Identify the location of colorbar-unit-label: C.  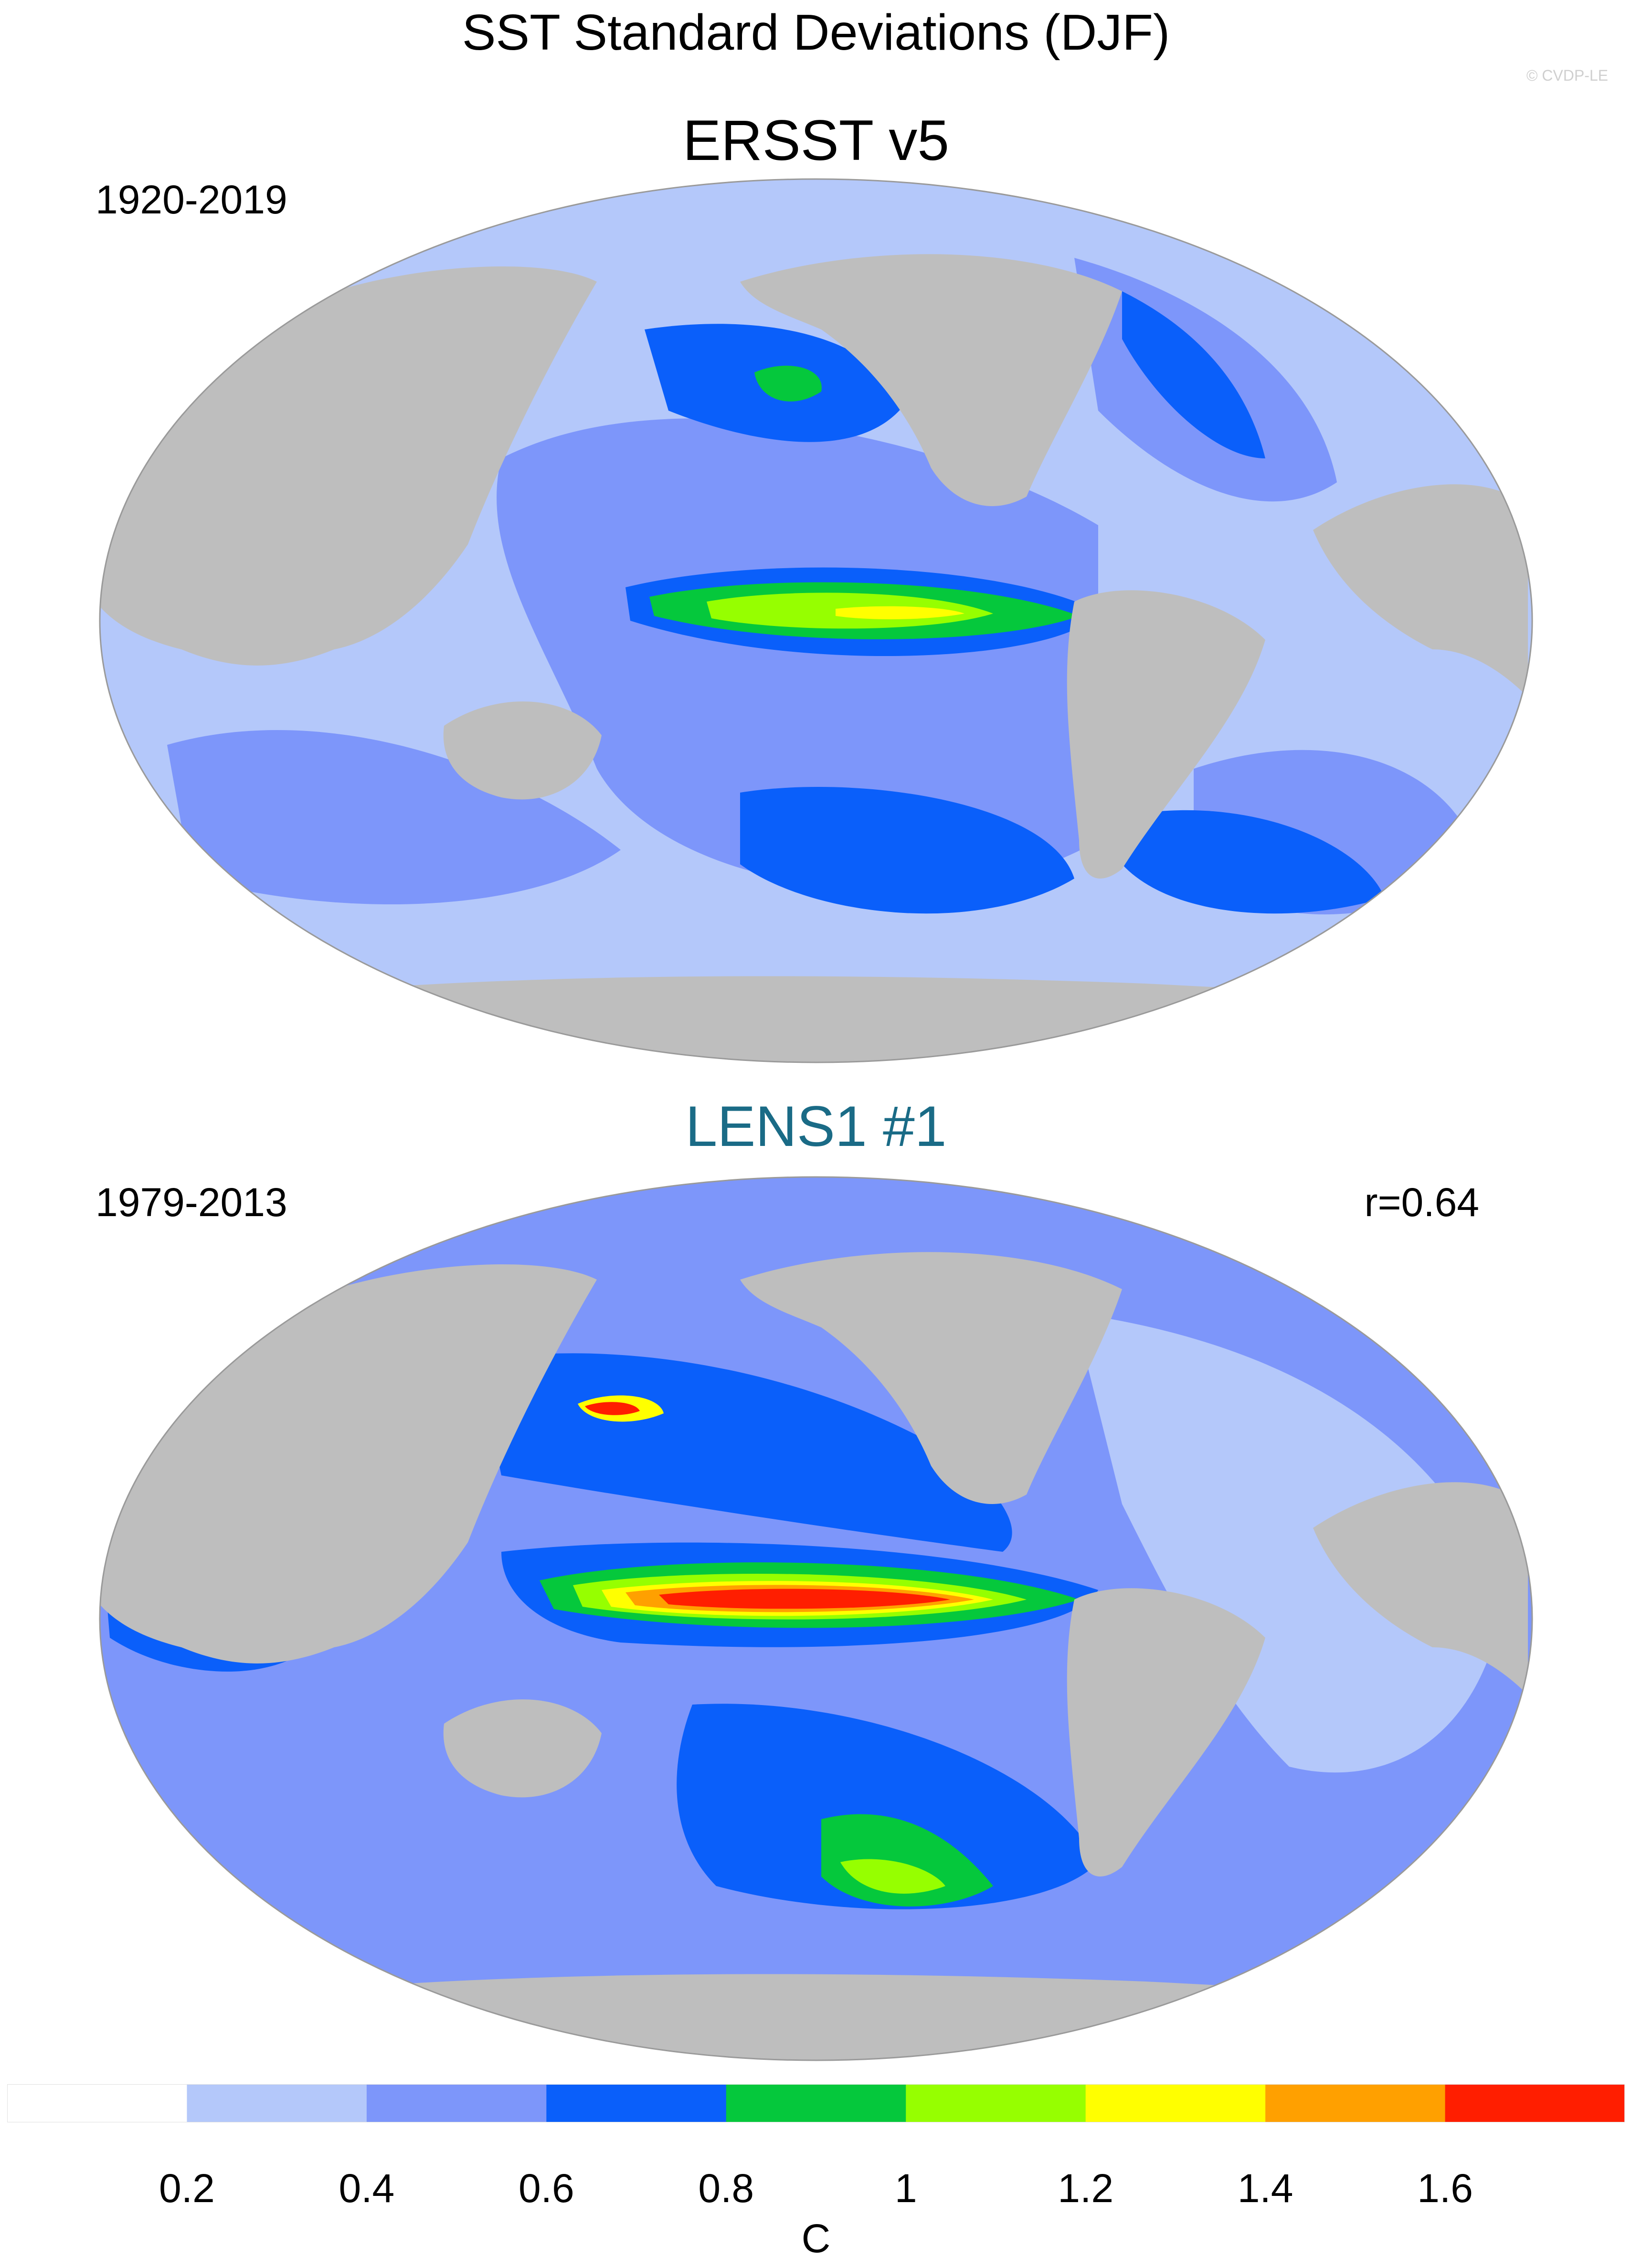
(816, 2238).